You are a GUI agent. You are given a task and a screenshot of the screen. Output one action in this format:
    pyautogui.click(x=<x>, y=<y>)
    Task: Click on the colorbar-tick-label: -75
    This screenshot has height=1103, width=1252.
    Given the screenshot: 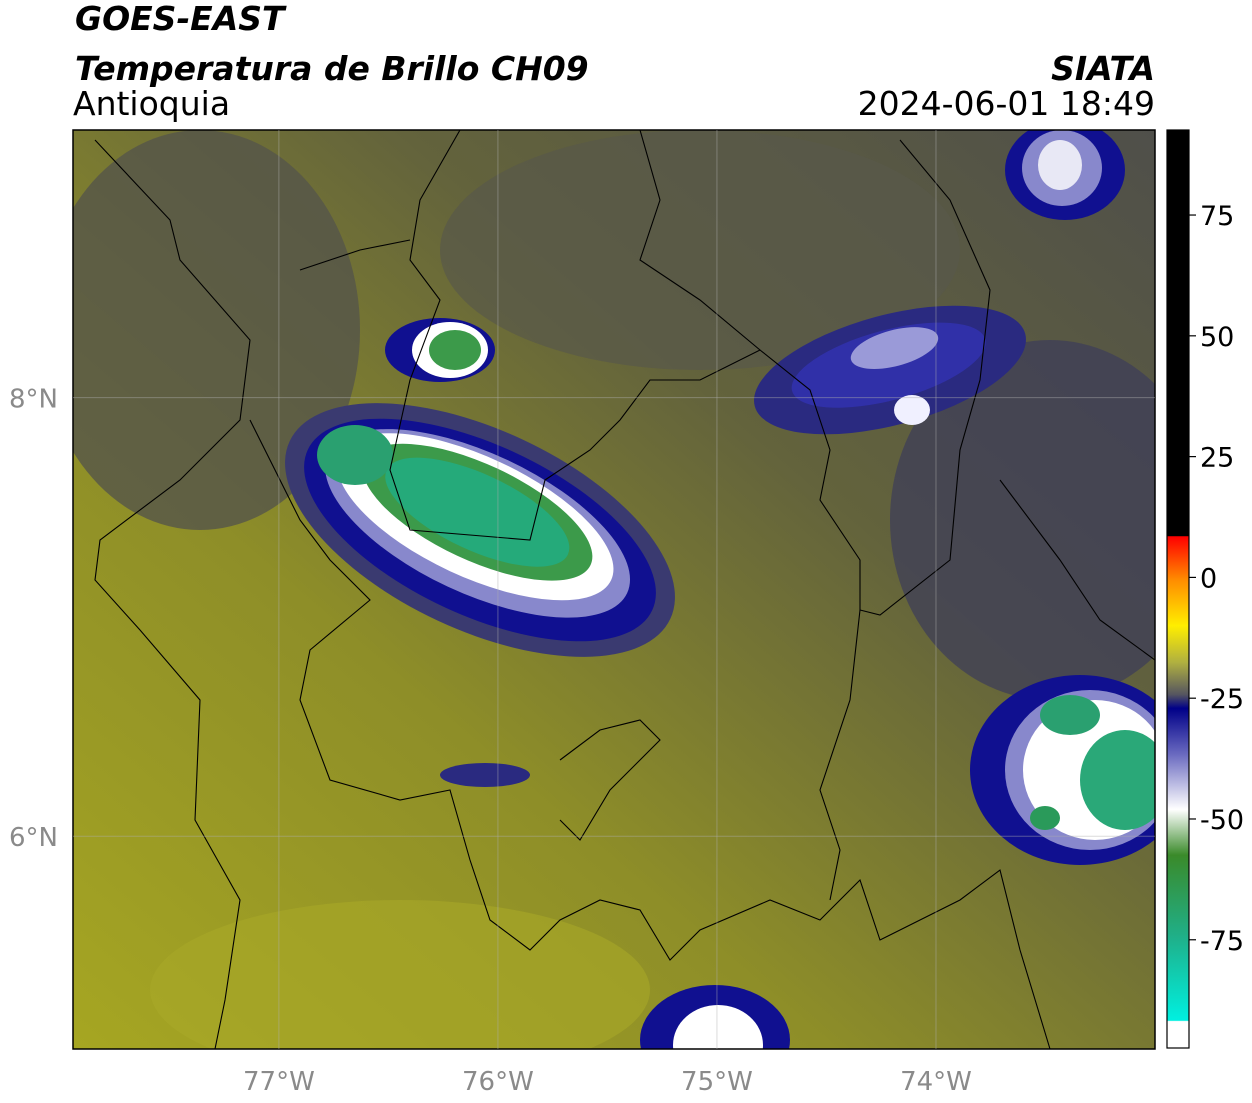 What is the action you would take?
    pyautogui.click(x=1222, y=941)
    